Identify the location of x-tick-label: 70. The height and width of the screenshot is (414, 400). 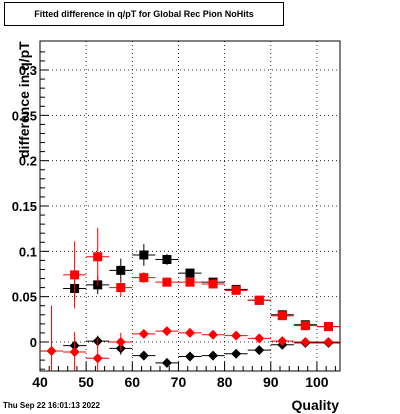
(179, 382).